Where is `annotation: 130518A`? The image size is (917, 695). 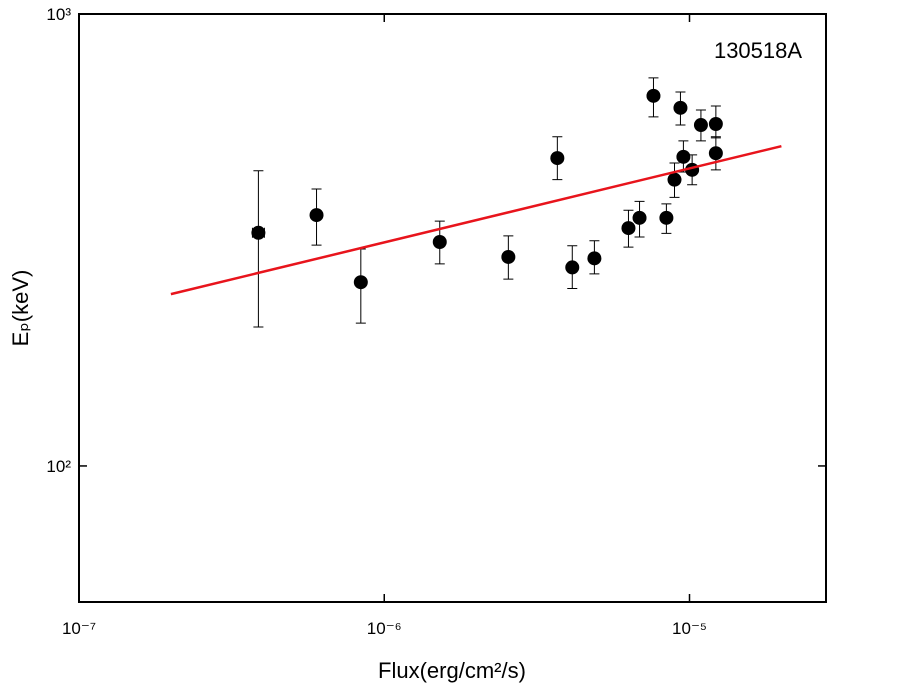
annotation: 130518A is located at coordinates (758, 50).